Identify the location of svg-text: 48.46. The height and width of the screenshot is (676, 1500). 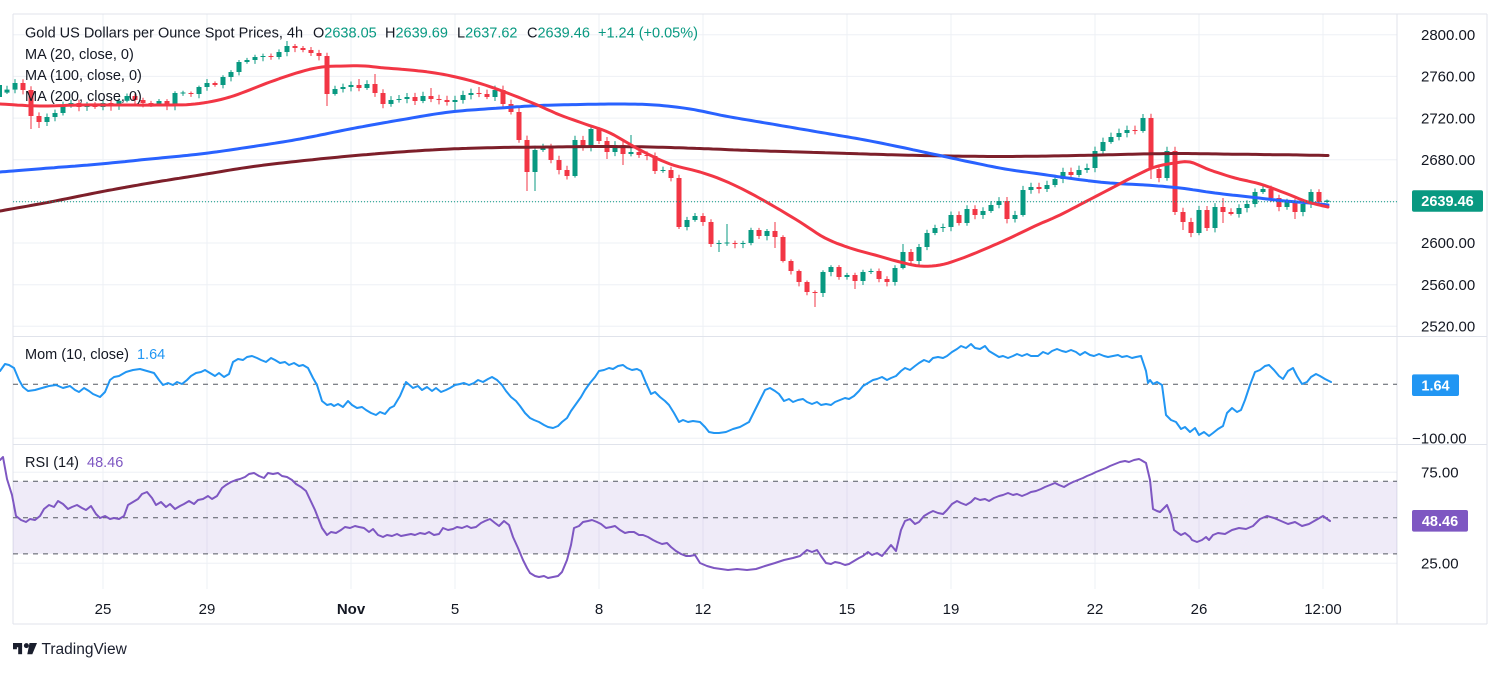
(1440, 522).